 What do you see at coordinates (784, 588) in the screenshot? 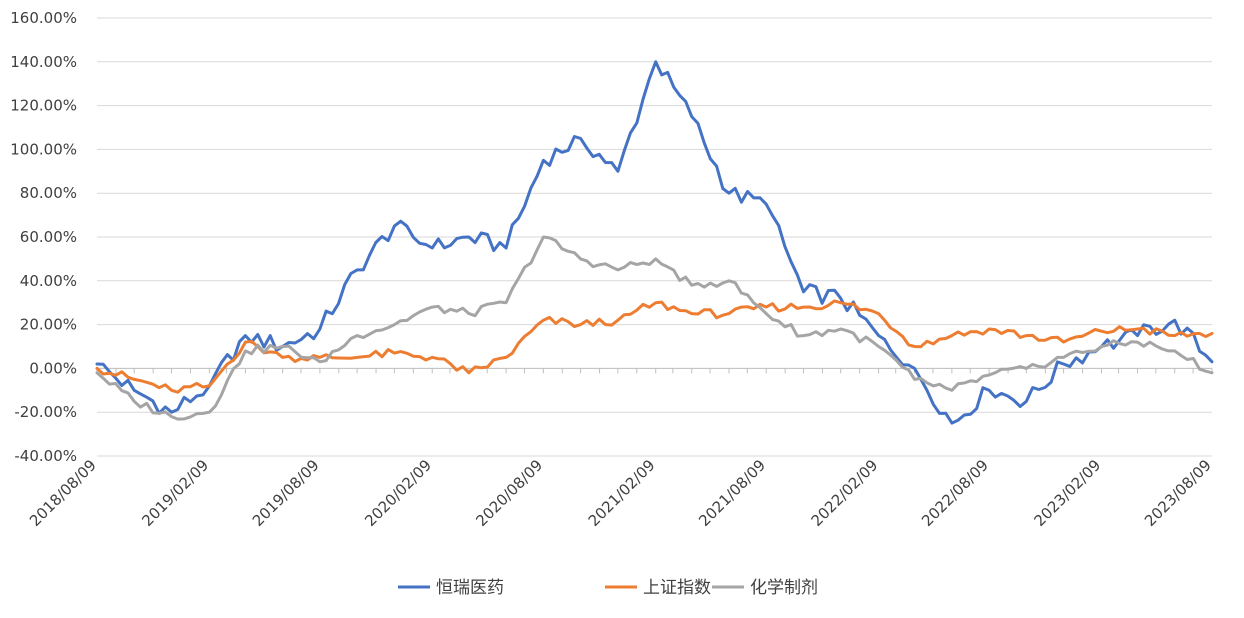
I see `legend-label: 化学制剂` at bounding box center [784, 588].